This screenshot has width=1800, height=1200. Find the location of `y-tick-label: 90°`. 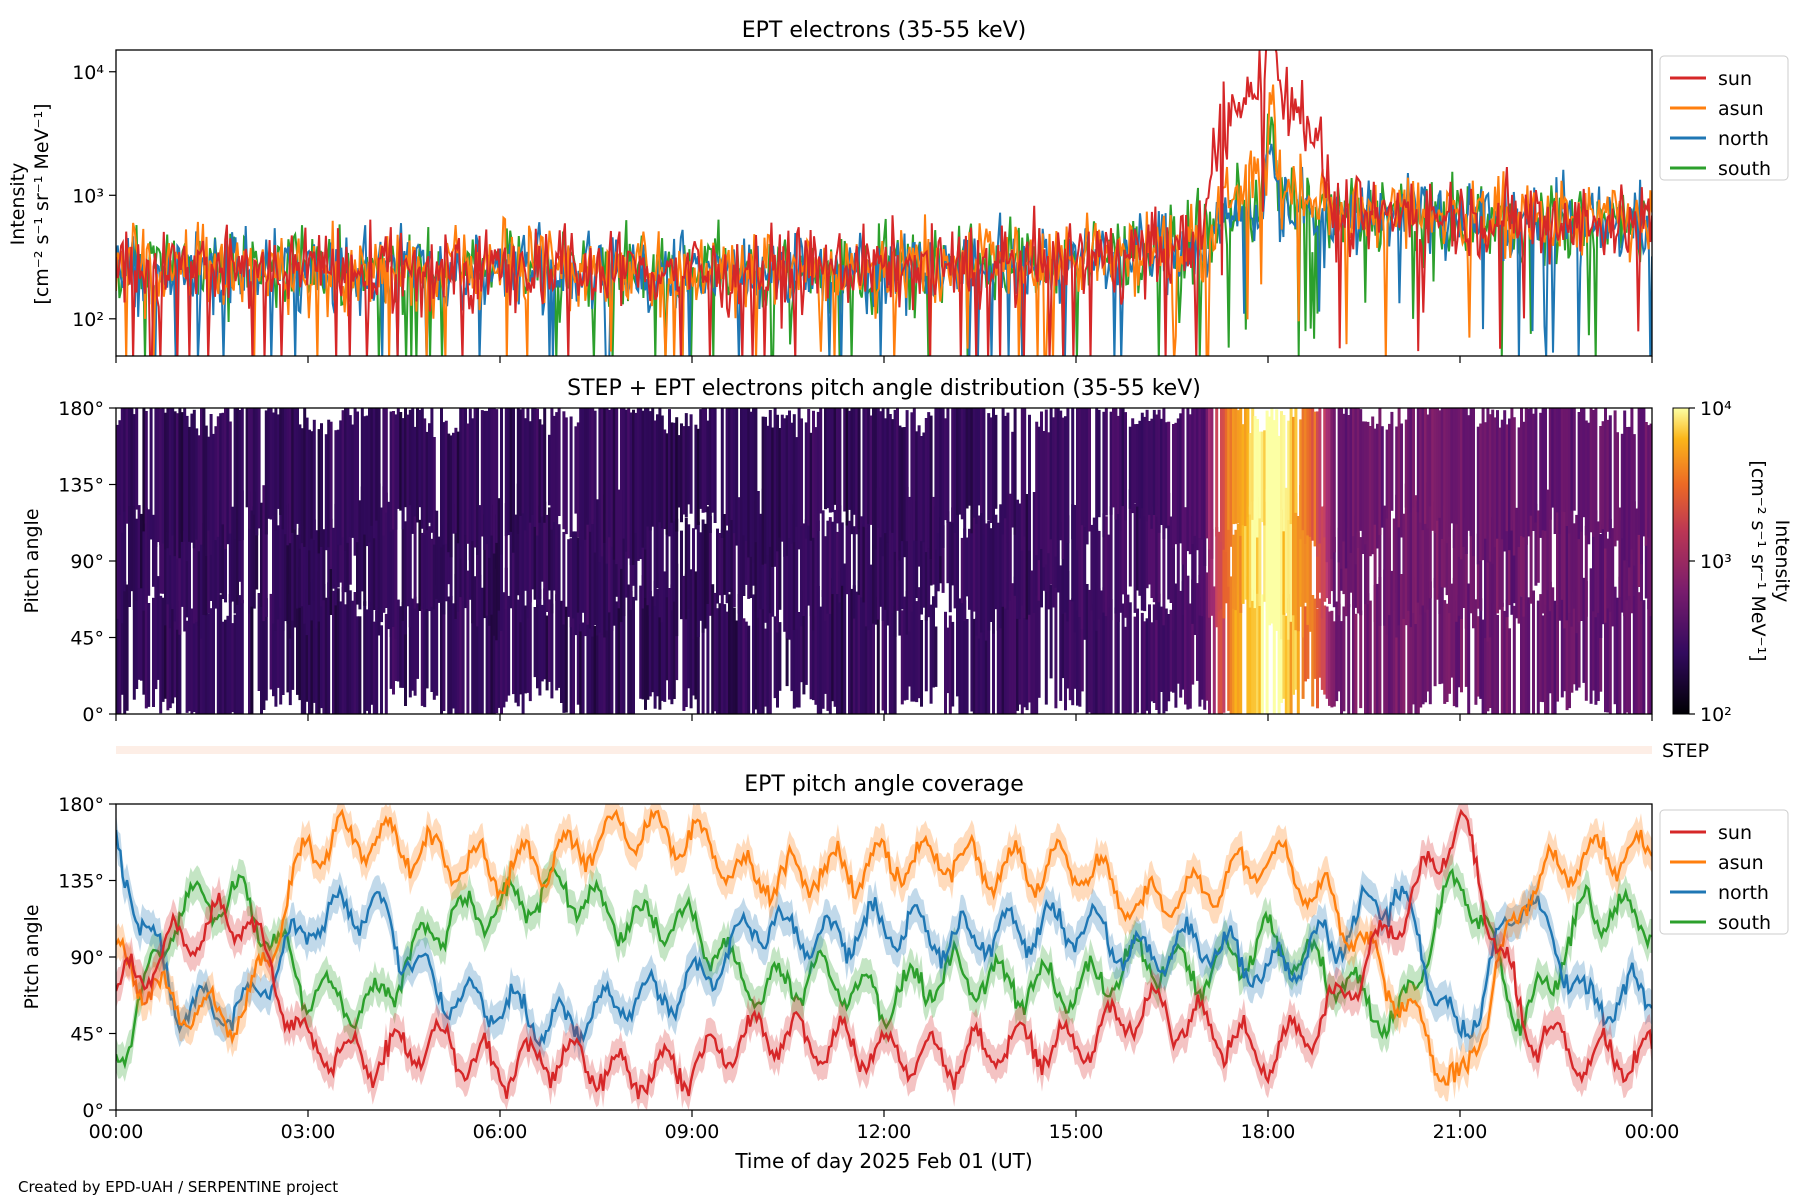

y-tick-label: 90° is located at coordinates (87, 562).